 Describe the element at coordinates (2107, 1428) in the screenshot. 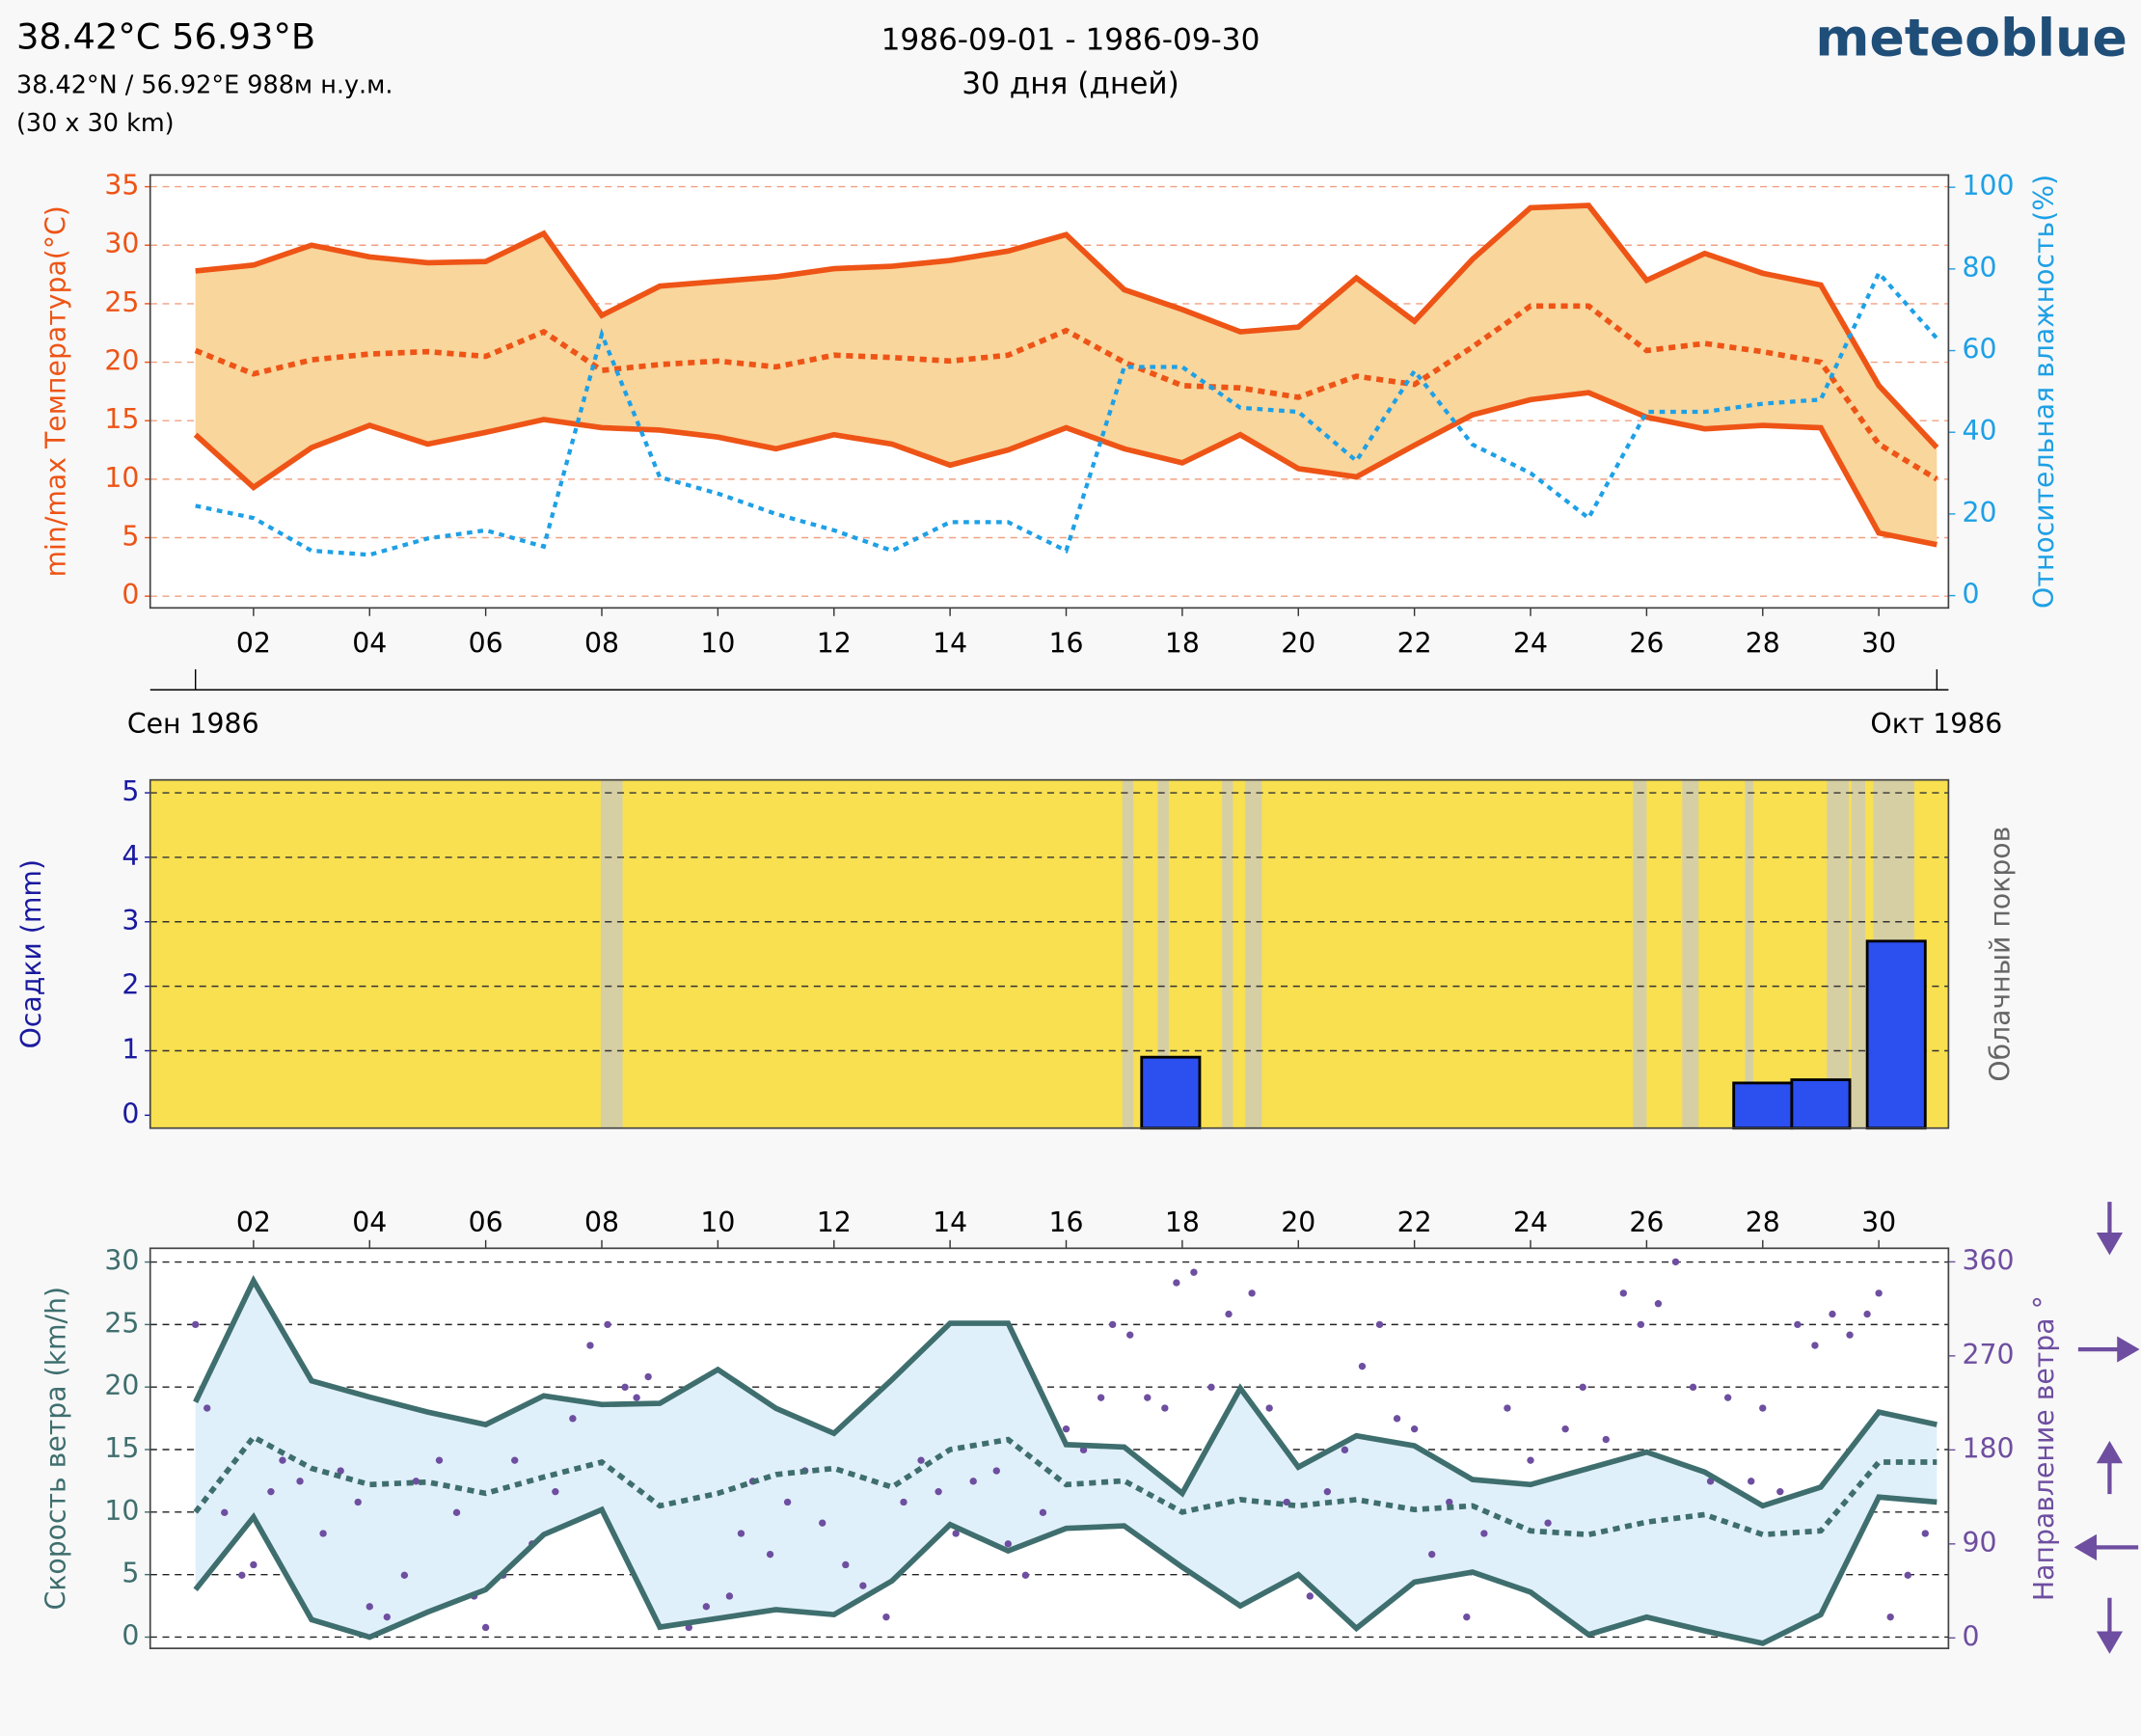

I see `wind-arrows` at that location.